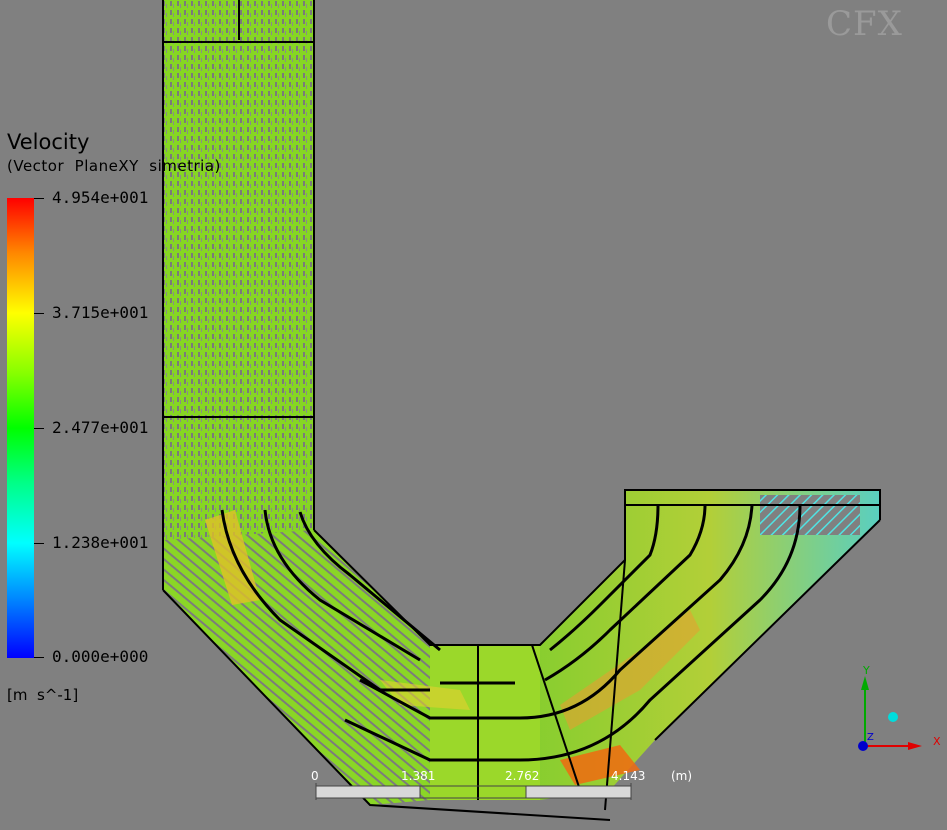  Describe the element at coordinates (296, 667) in the screenshot. I see `left-elbow` at that location.